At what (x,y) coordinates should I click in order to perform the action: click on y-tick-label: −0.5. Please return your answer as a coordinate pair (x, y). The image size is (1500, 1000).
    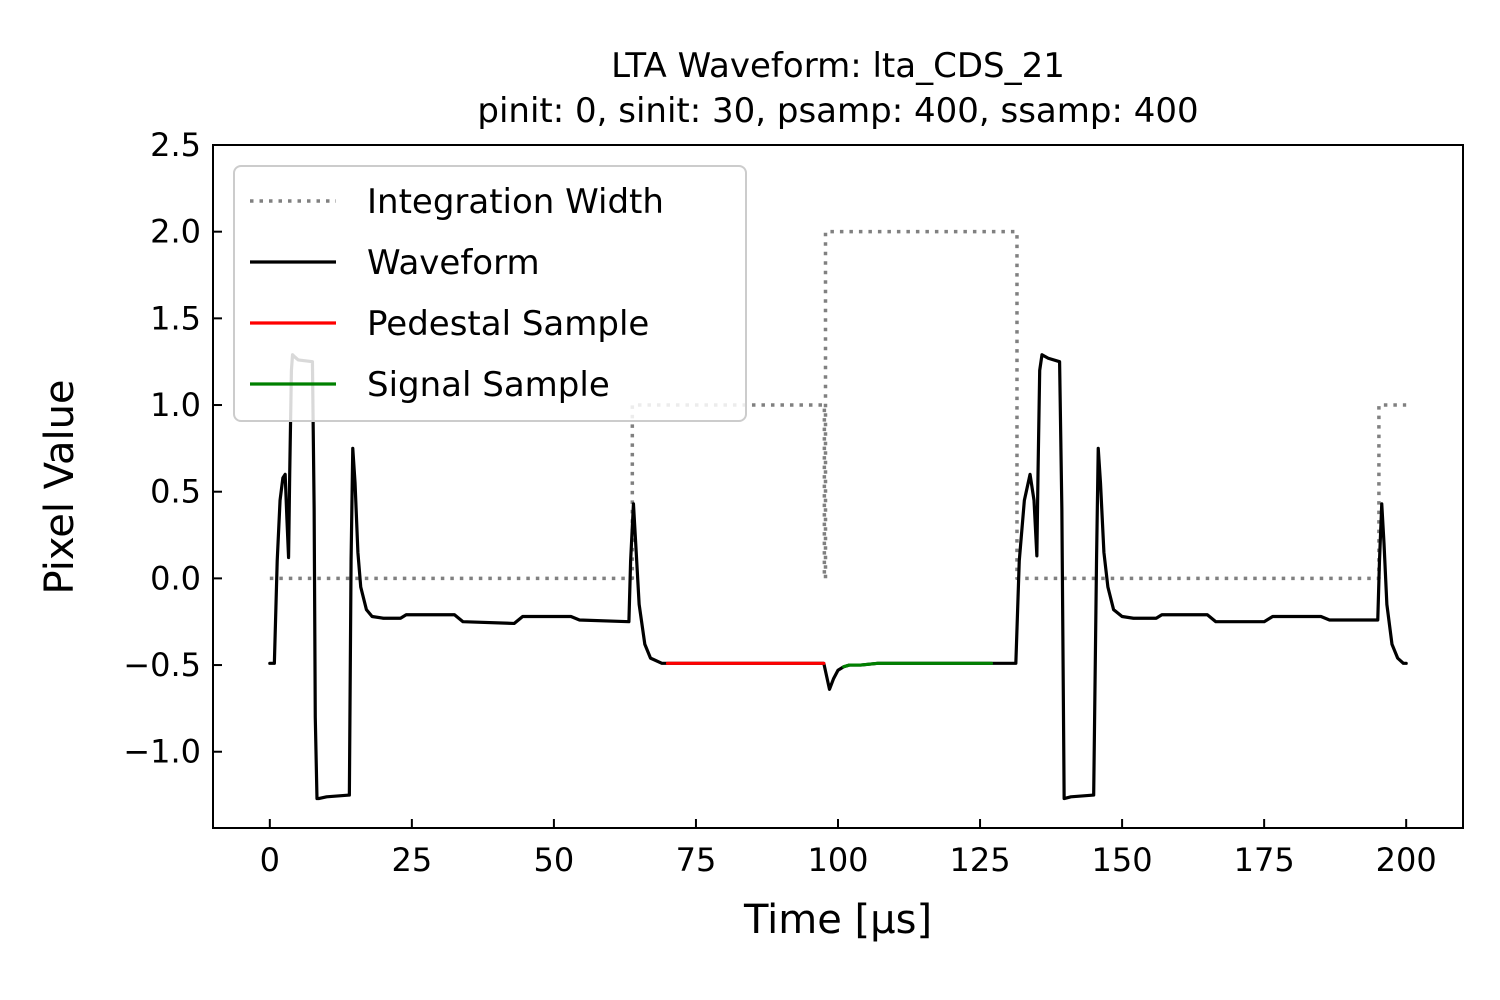
    Looking at the image, I should click on (162, 665).